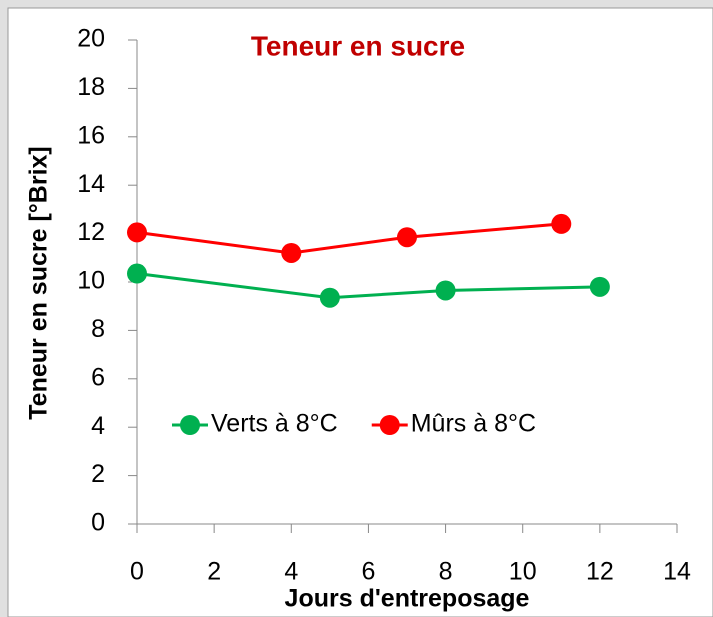 This screenshot has width=713, height=617. Describe the element at coordinates (523, 572) in the screenshot. I see `x-tick-label: 10` at that location.